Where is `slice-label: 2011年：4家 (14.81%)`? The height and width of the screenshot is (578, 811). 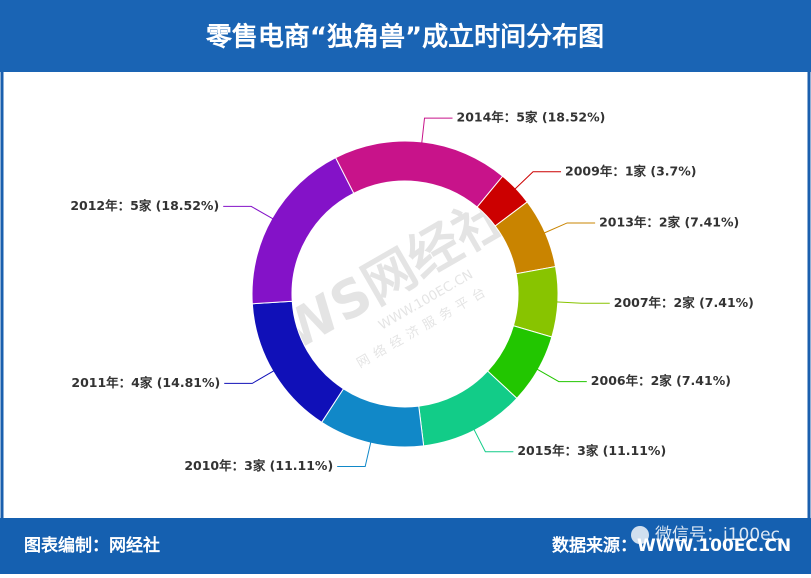
slice-label: 2011年：4家 (14.81%) is located at coordinates (145, 382).